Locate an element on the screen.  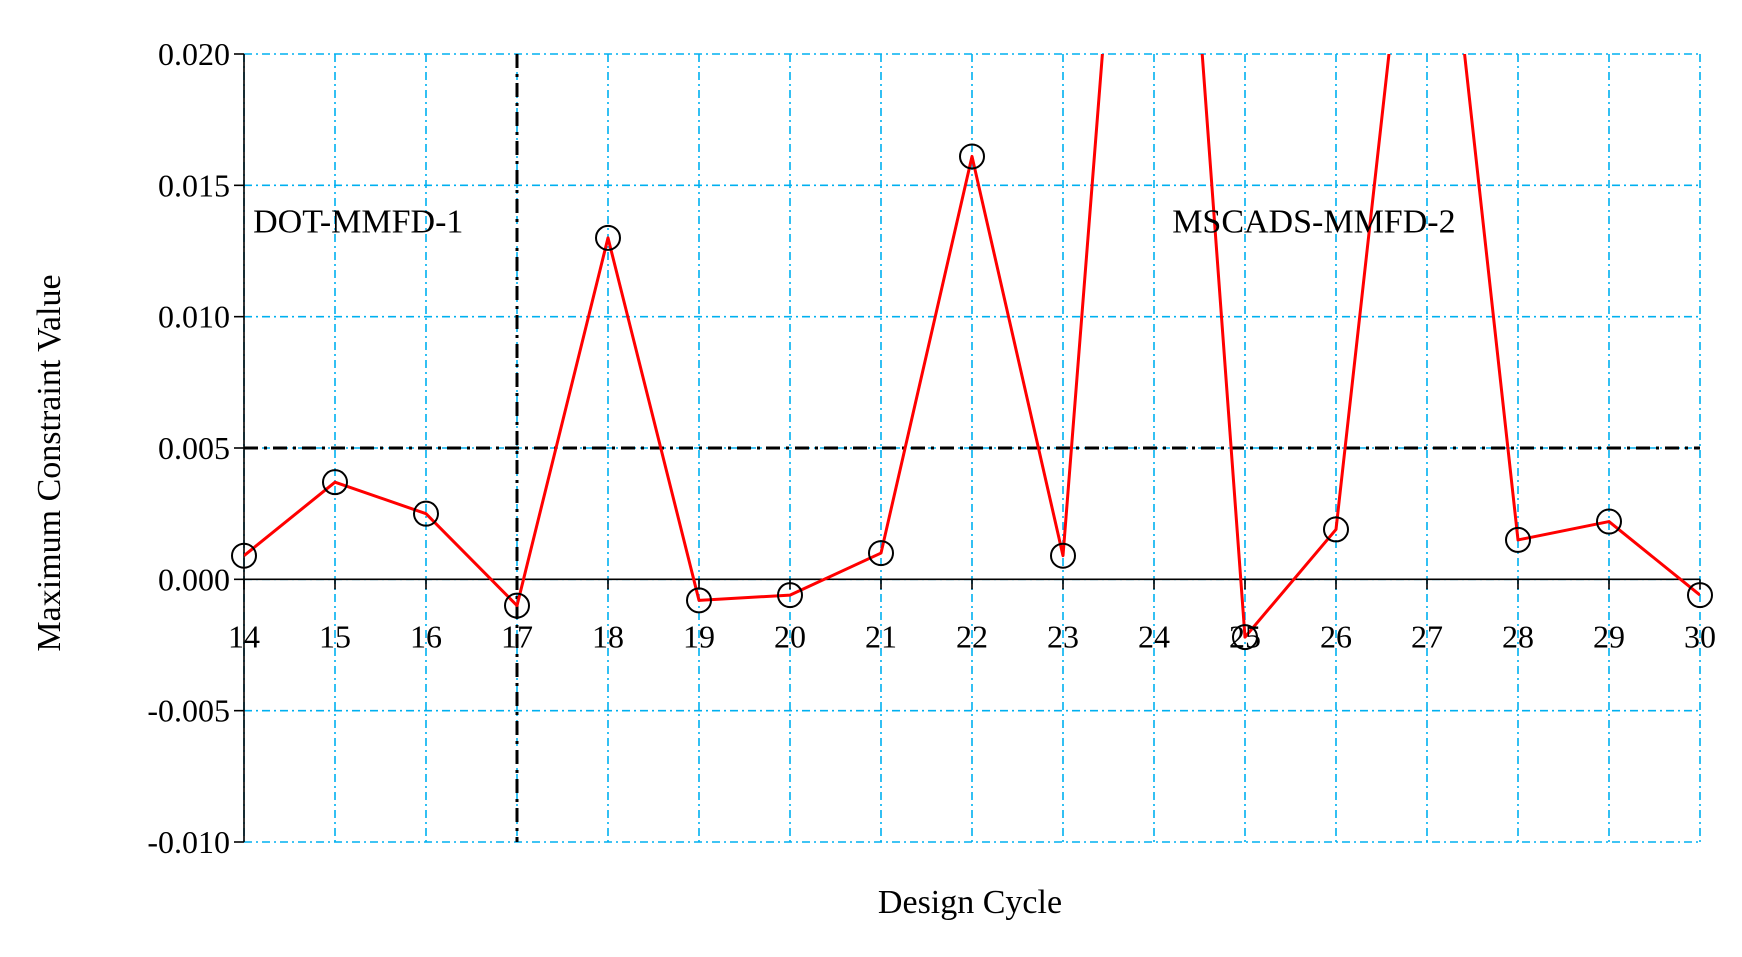
x-tick-label: 14 is located at coordinates (244, 636).